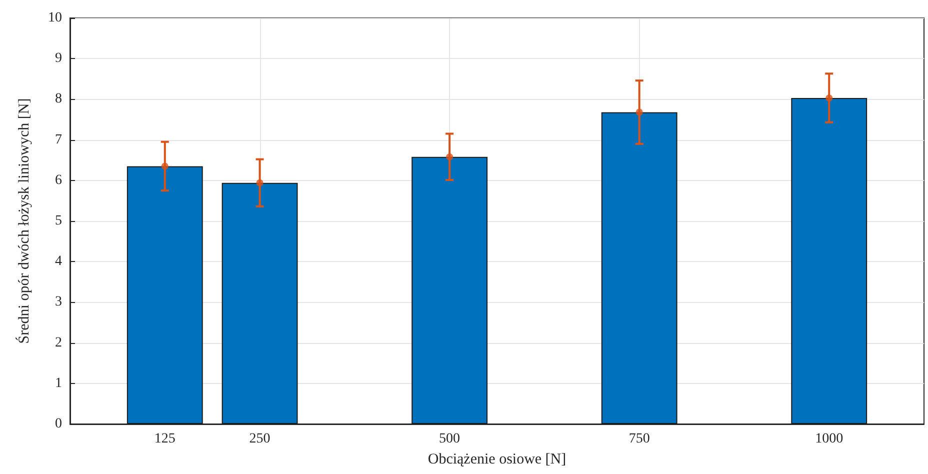  Describe the element at coordinates (829, 439) in the screenshot. I see `x-tick-label: 1000` at that location.